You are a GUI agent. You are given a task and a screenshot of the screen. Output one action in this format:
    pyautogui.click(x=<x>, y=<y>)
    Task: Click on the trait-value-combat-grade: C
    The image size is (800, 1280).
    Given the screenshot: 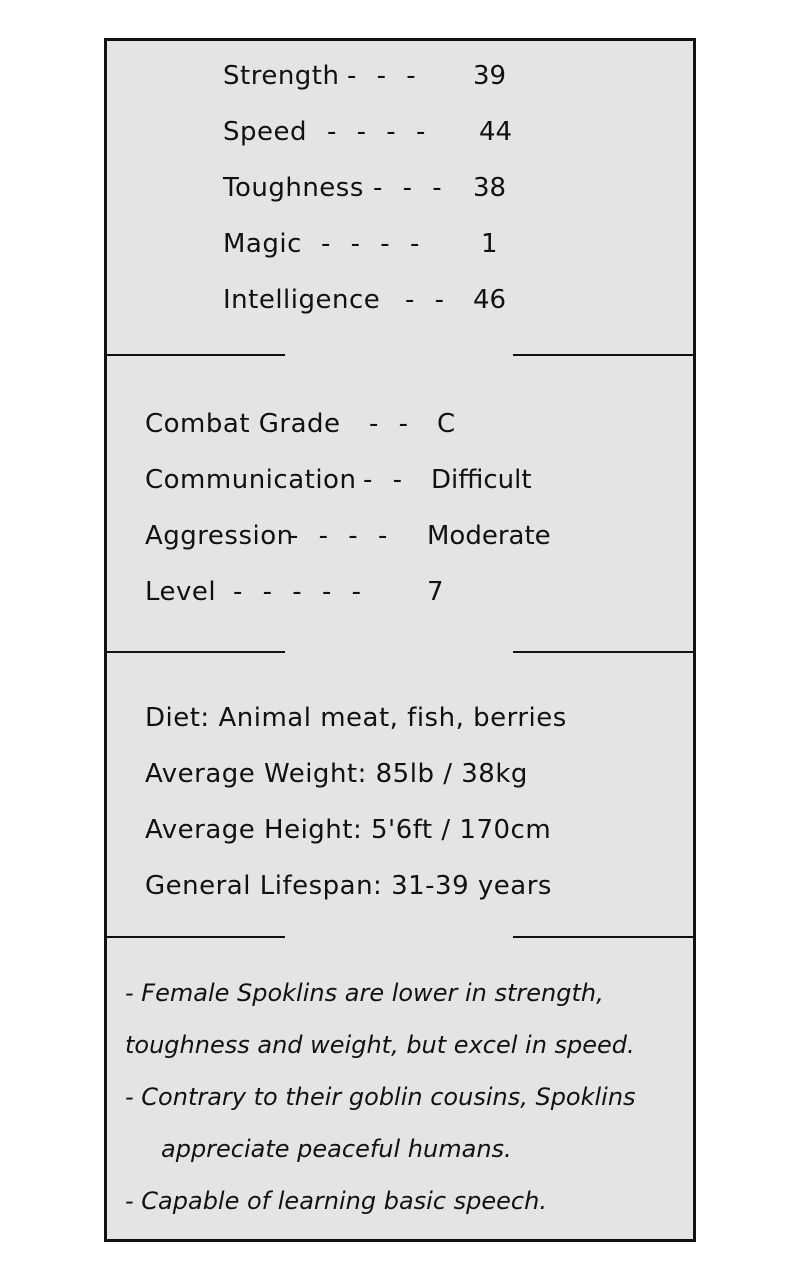 What is the action you would take?
    pyautogui.click(x=446, y=424)
    